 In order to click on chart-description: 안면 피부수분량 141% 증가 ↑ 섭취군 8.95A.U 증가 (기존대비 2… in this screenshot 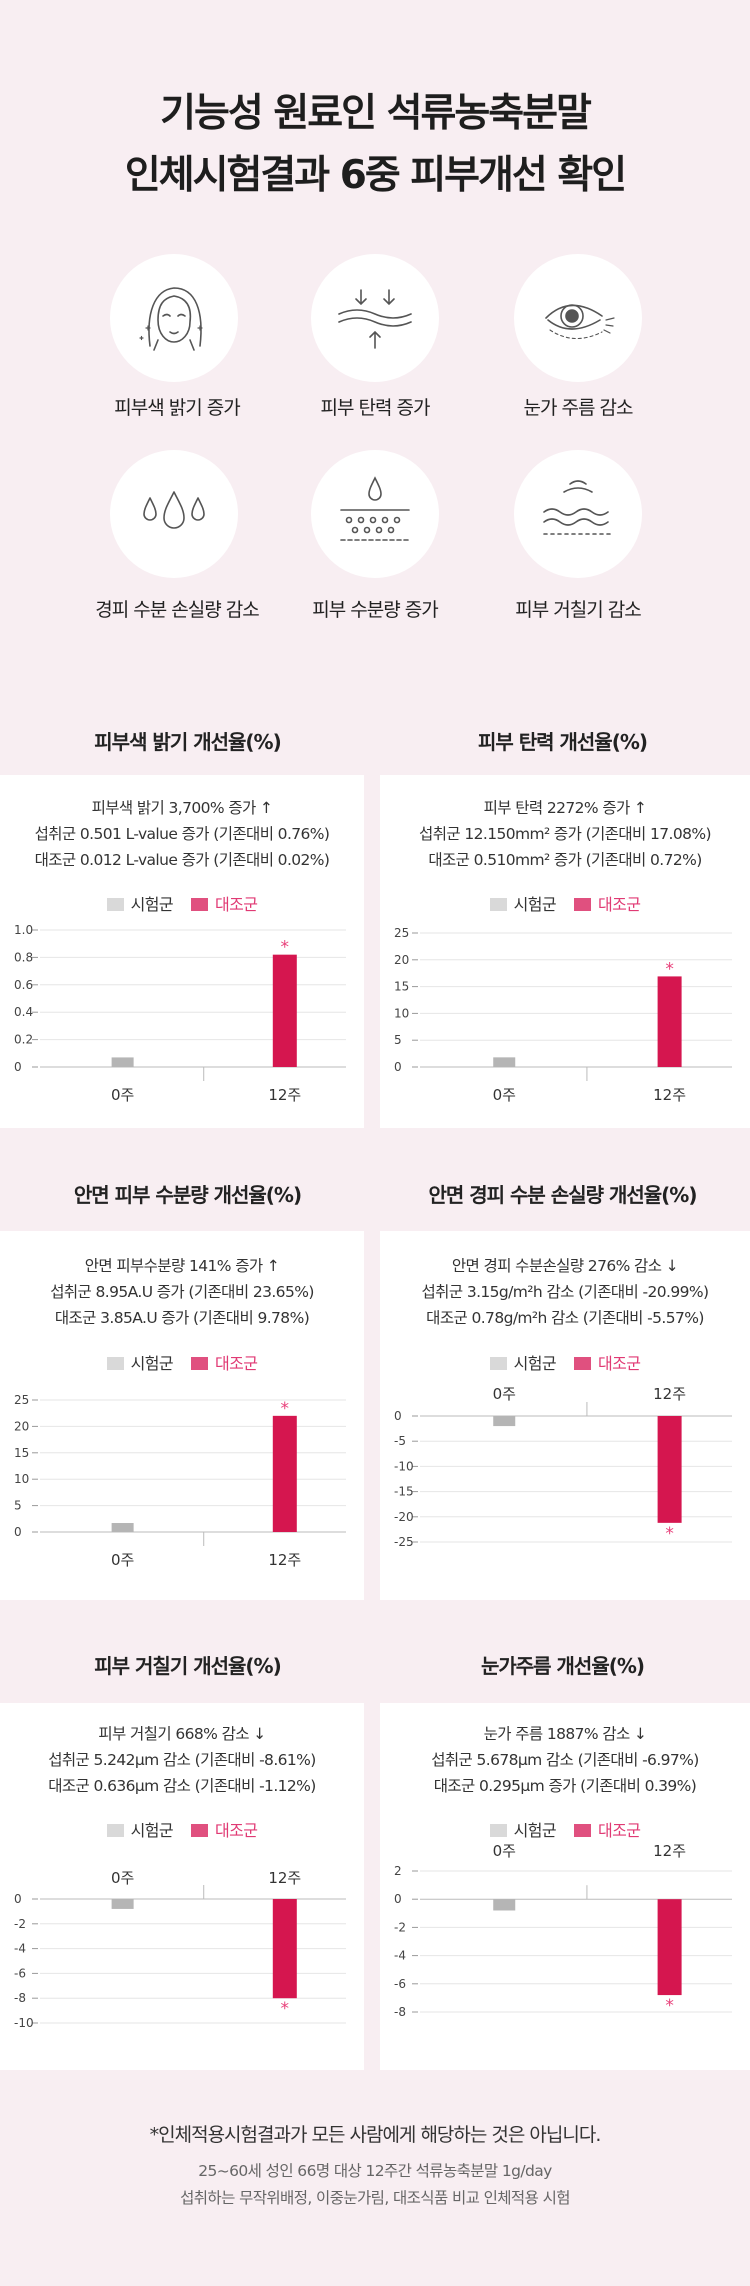, I will do `click(182, 1292)`.